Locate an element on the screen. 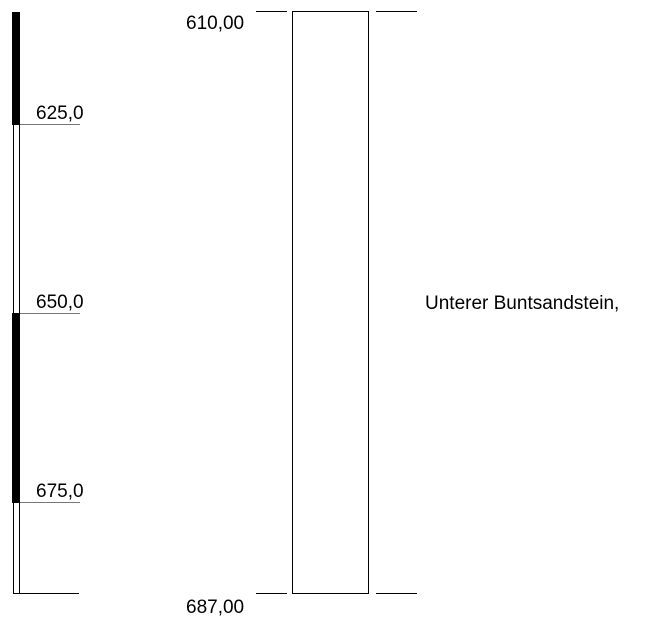  bottom-depth-label: 687,00 is located at coordinates (215, 607).